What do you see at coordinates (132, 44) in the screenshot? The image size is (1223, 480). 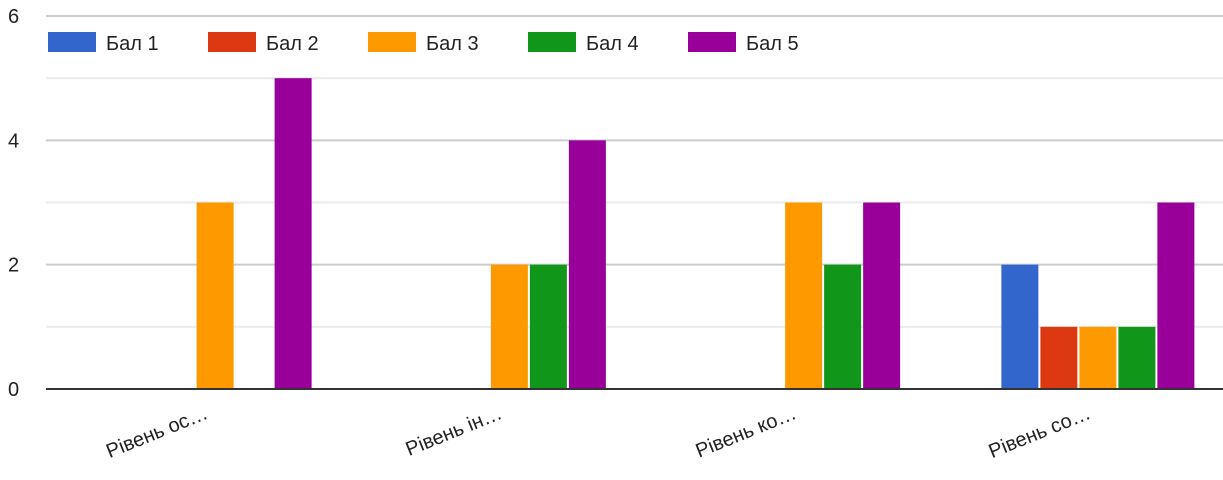 I see `legend-label: Бал 1` at bounding box center [132, 44].